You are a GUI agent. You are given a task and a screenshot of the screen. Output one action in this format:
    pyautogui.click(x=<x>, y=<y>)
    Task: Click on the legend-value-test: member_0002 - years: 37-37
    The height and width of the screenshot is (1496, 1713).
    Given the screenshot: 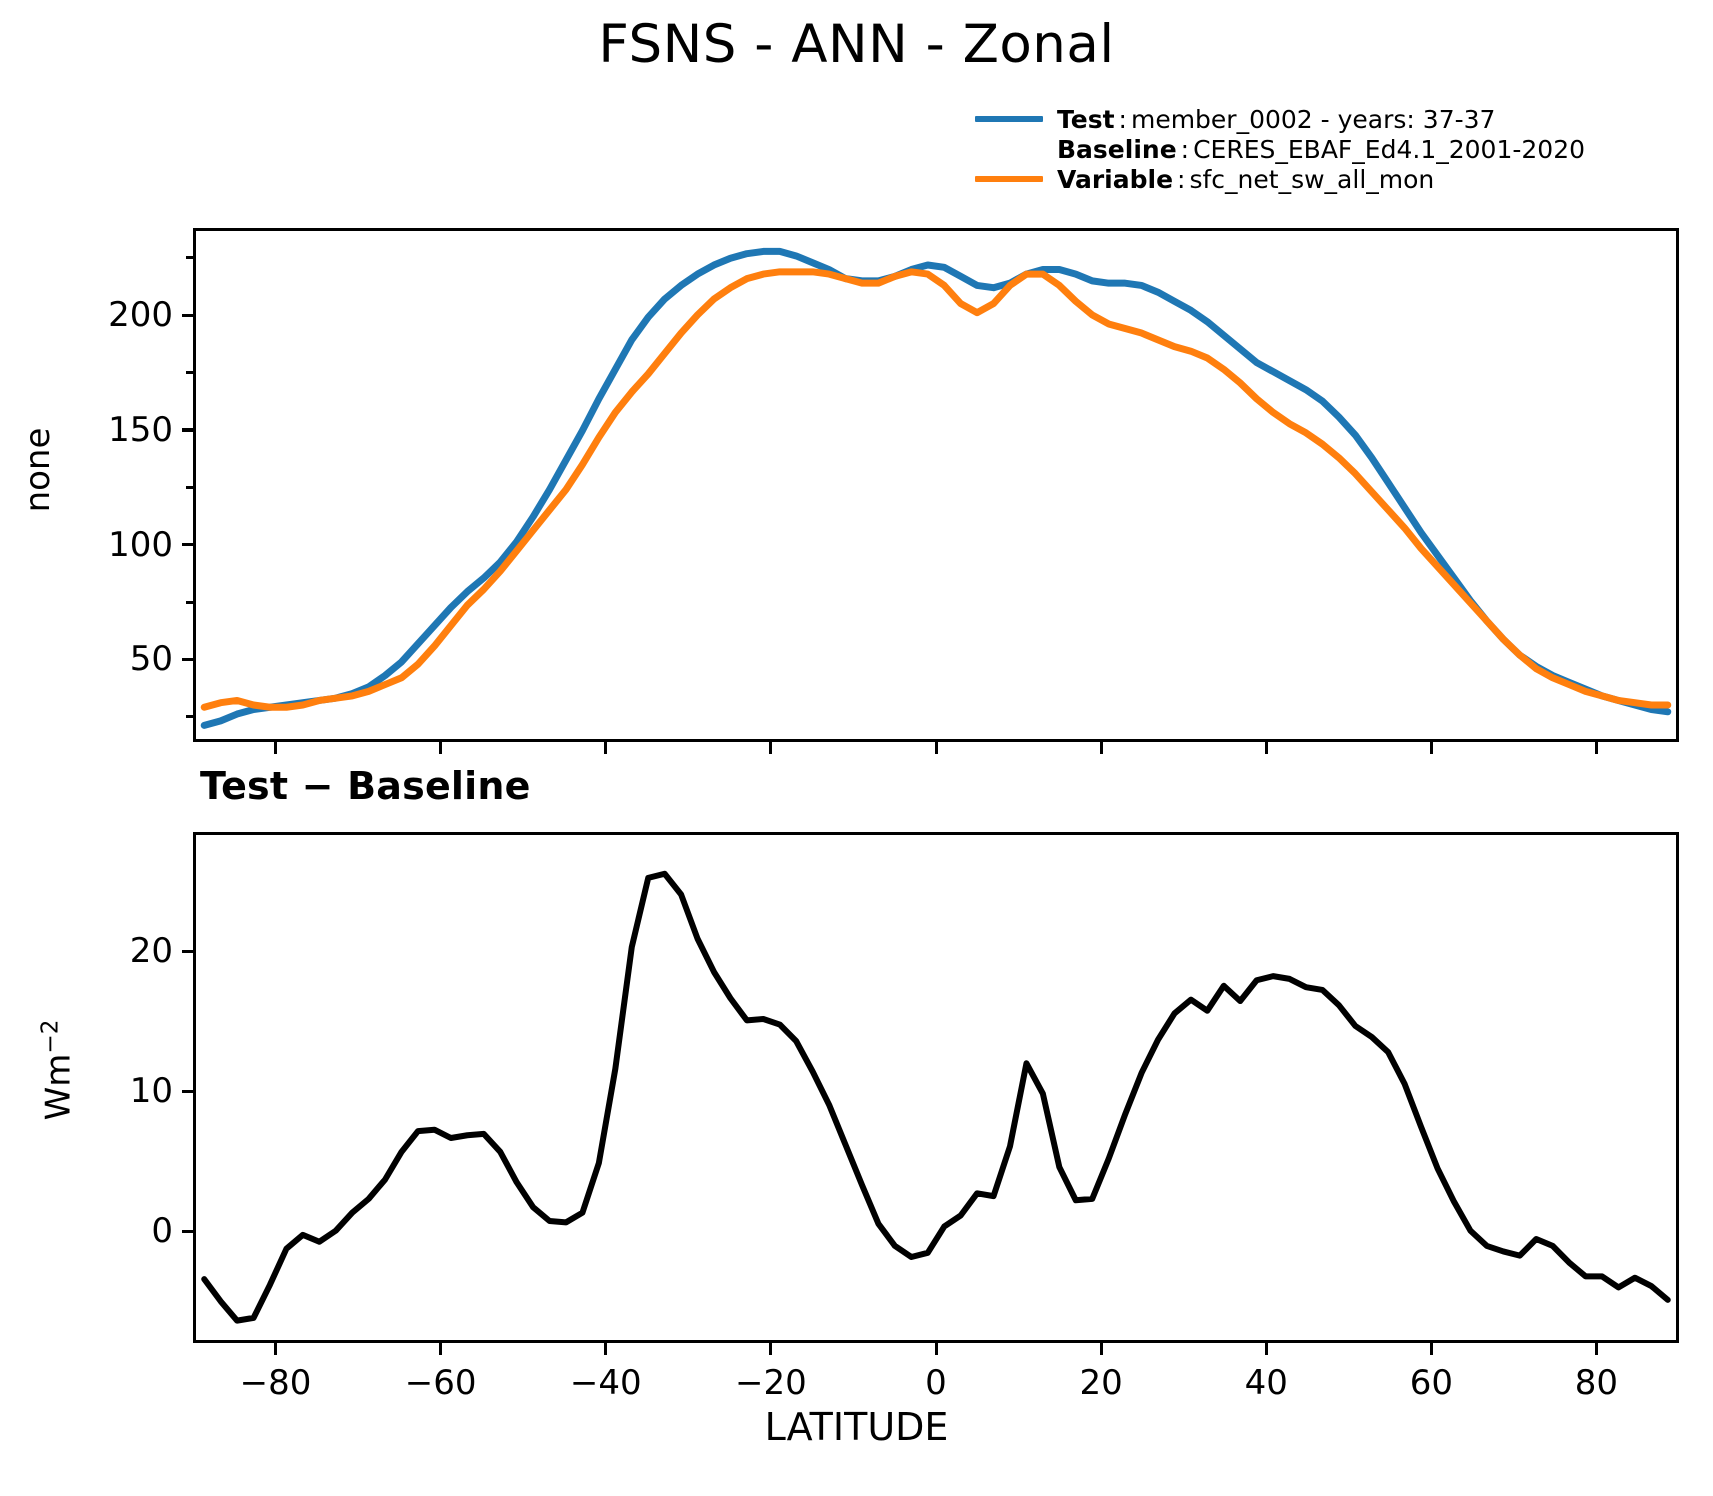 What is the action you would take?
    pyautogui.click(x=1313, y=119)
    